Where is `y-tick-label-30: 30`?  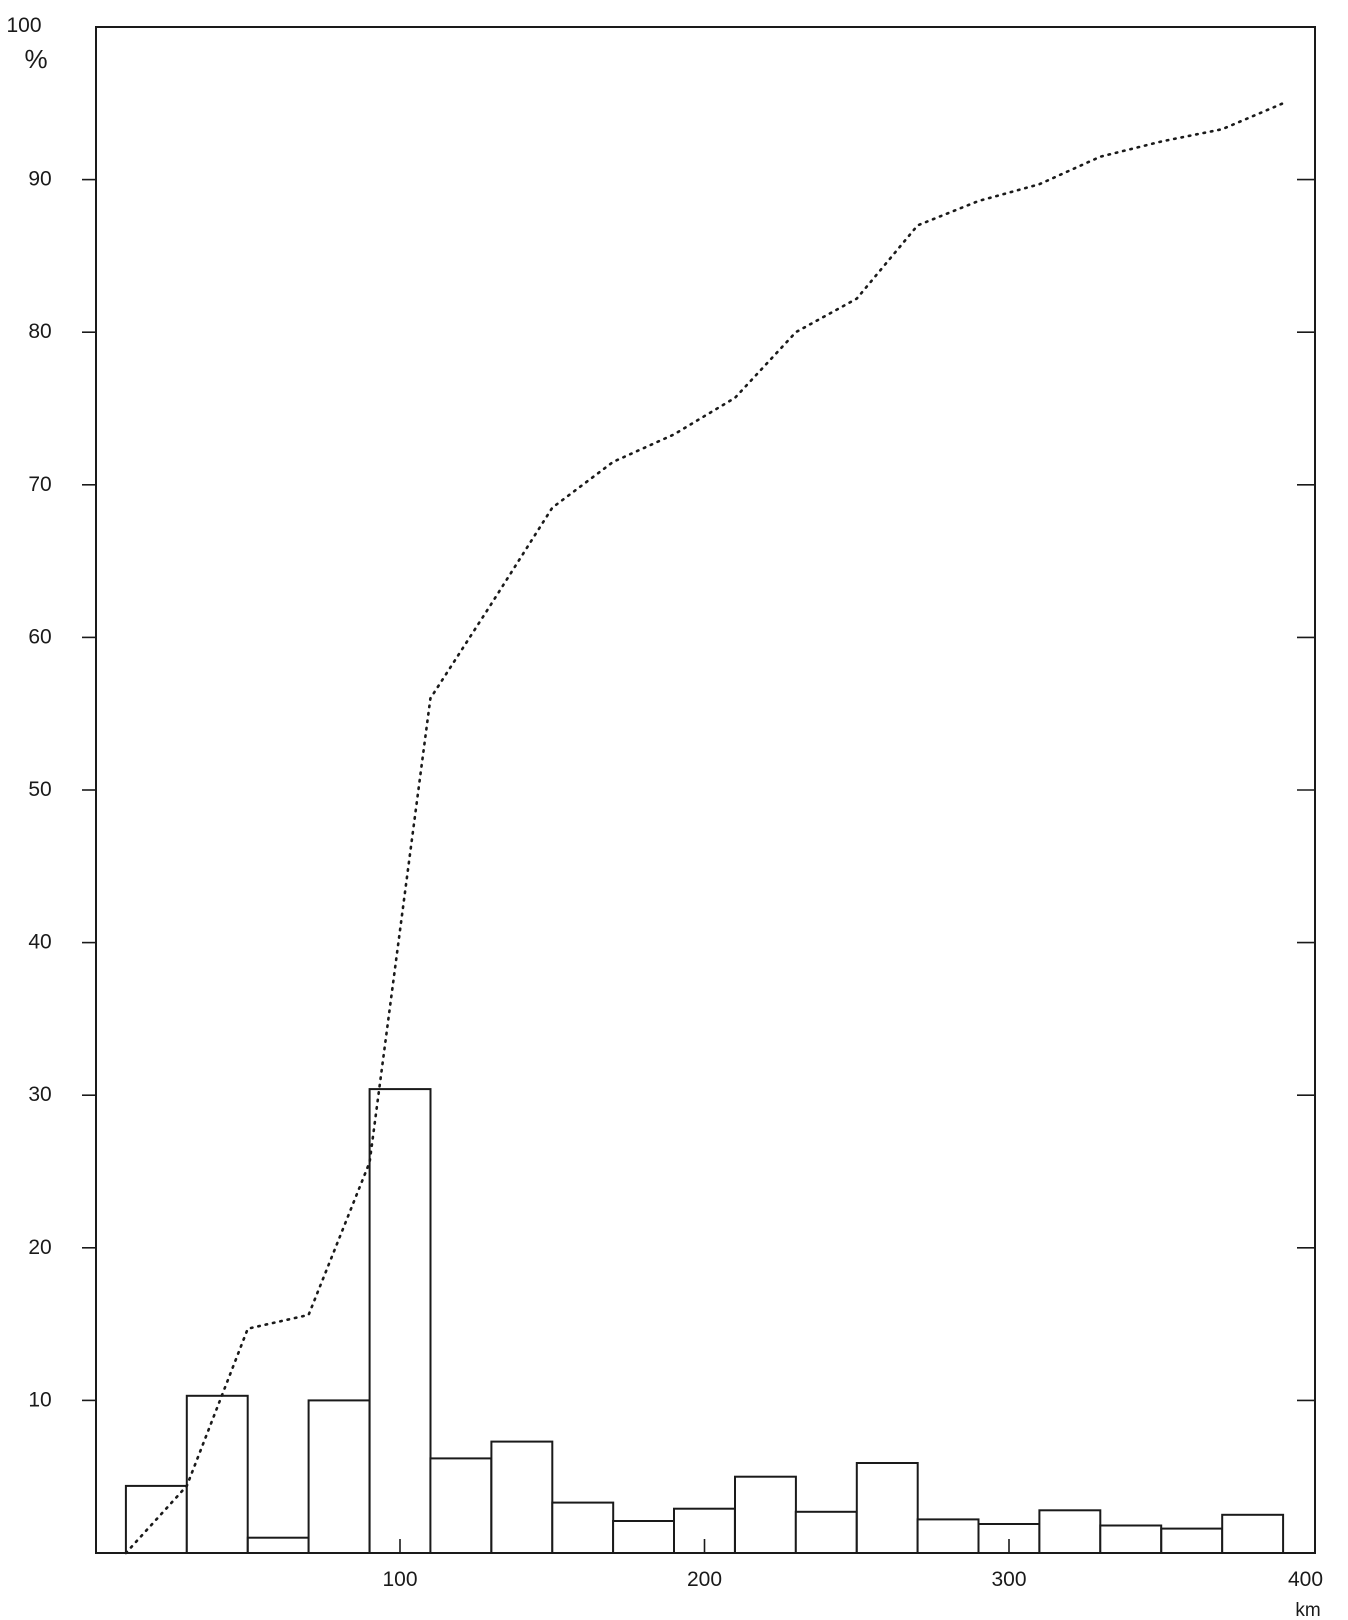 y-tick-label-30: 30 is located at coordinates (39, 1094).